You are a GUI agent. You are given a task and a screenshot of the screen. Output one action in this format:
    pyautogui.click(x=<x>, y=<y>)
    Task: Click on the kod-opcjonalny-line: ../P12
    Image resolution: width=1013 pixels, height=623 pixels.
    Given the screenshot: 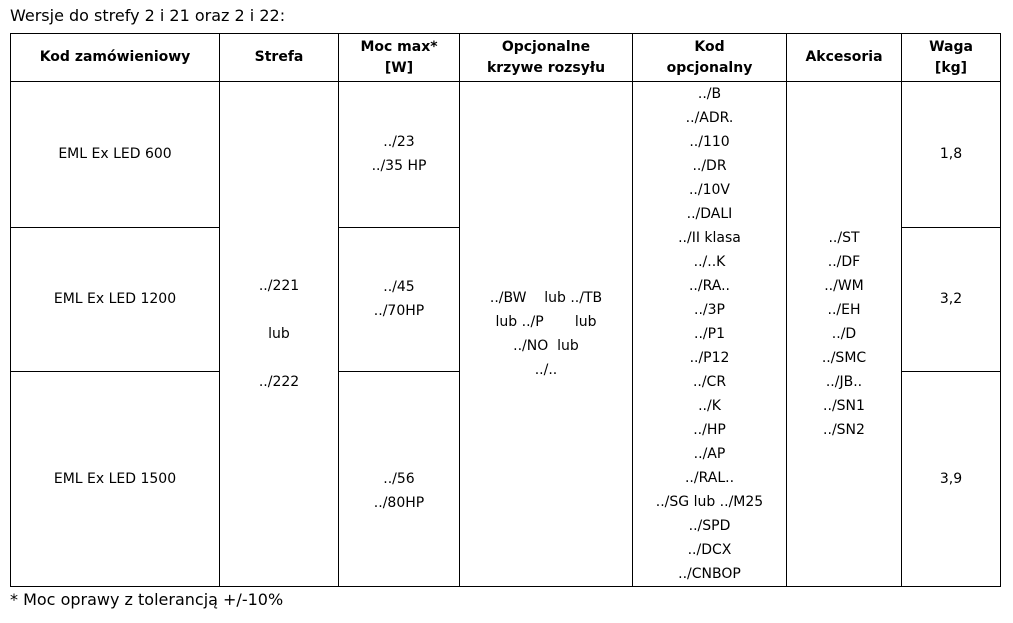 What is the action you would take?
    pyautogui.click(x=709, y=358)
    